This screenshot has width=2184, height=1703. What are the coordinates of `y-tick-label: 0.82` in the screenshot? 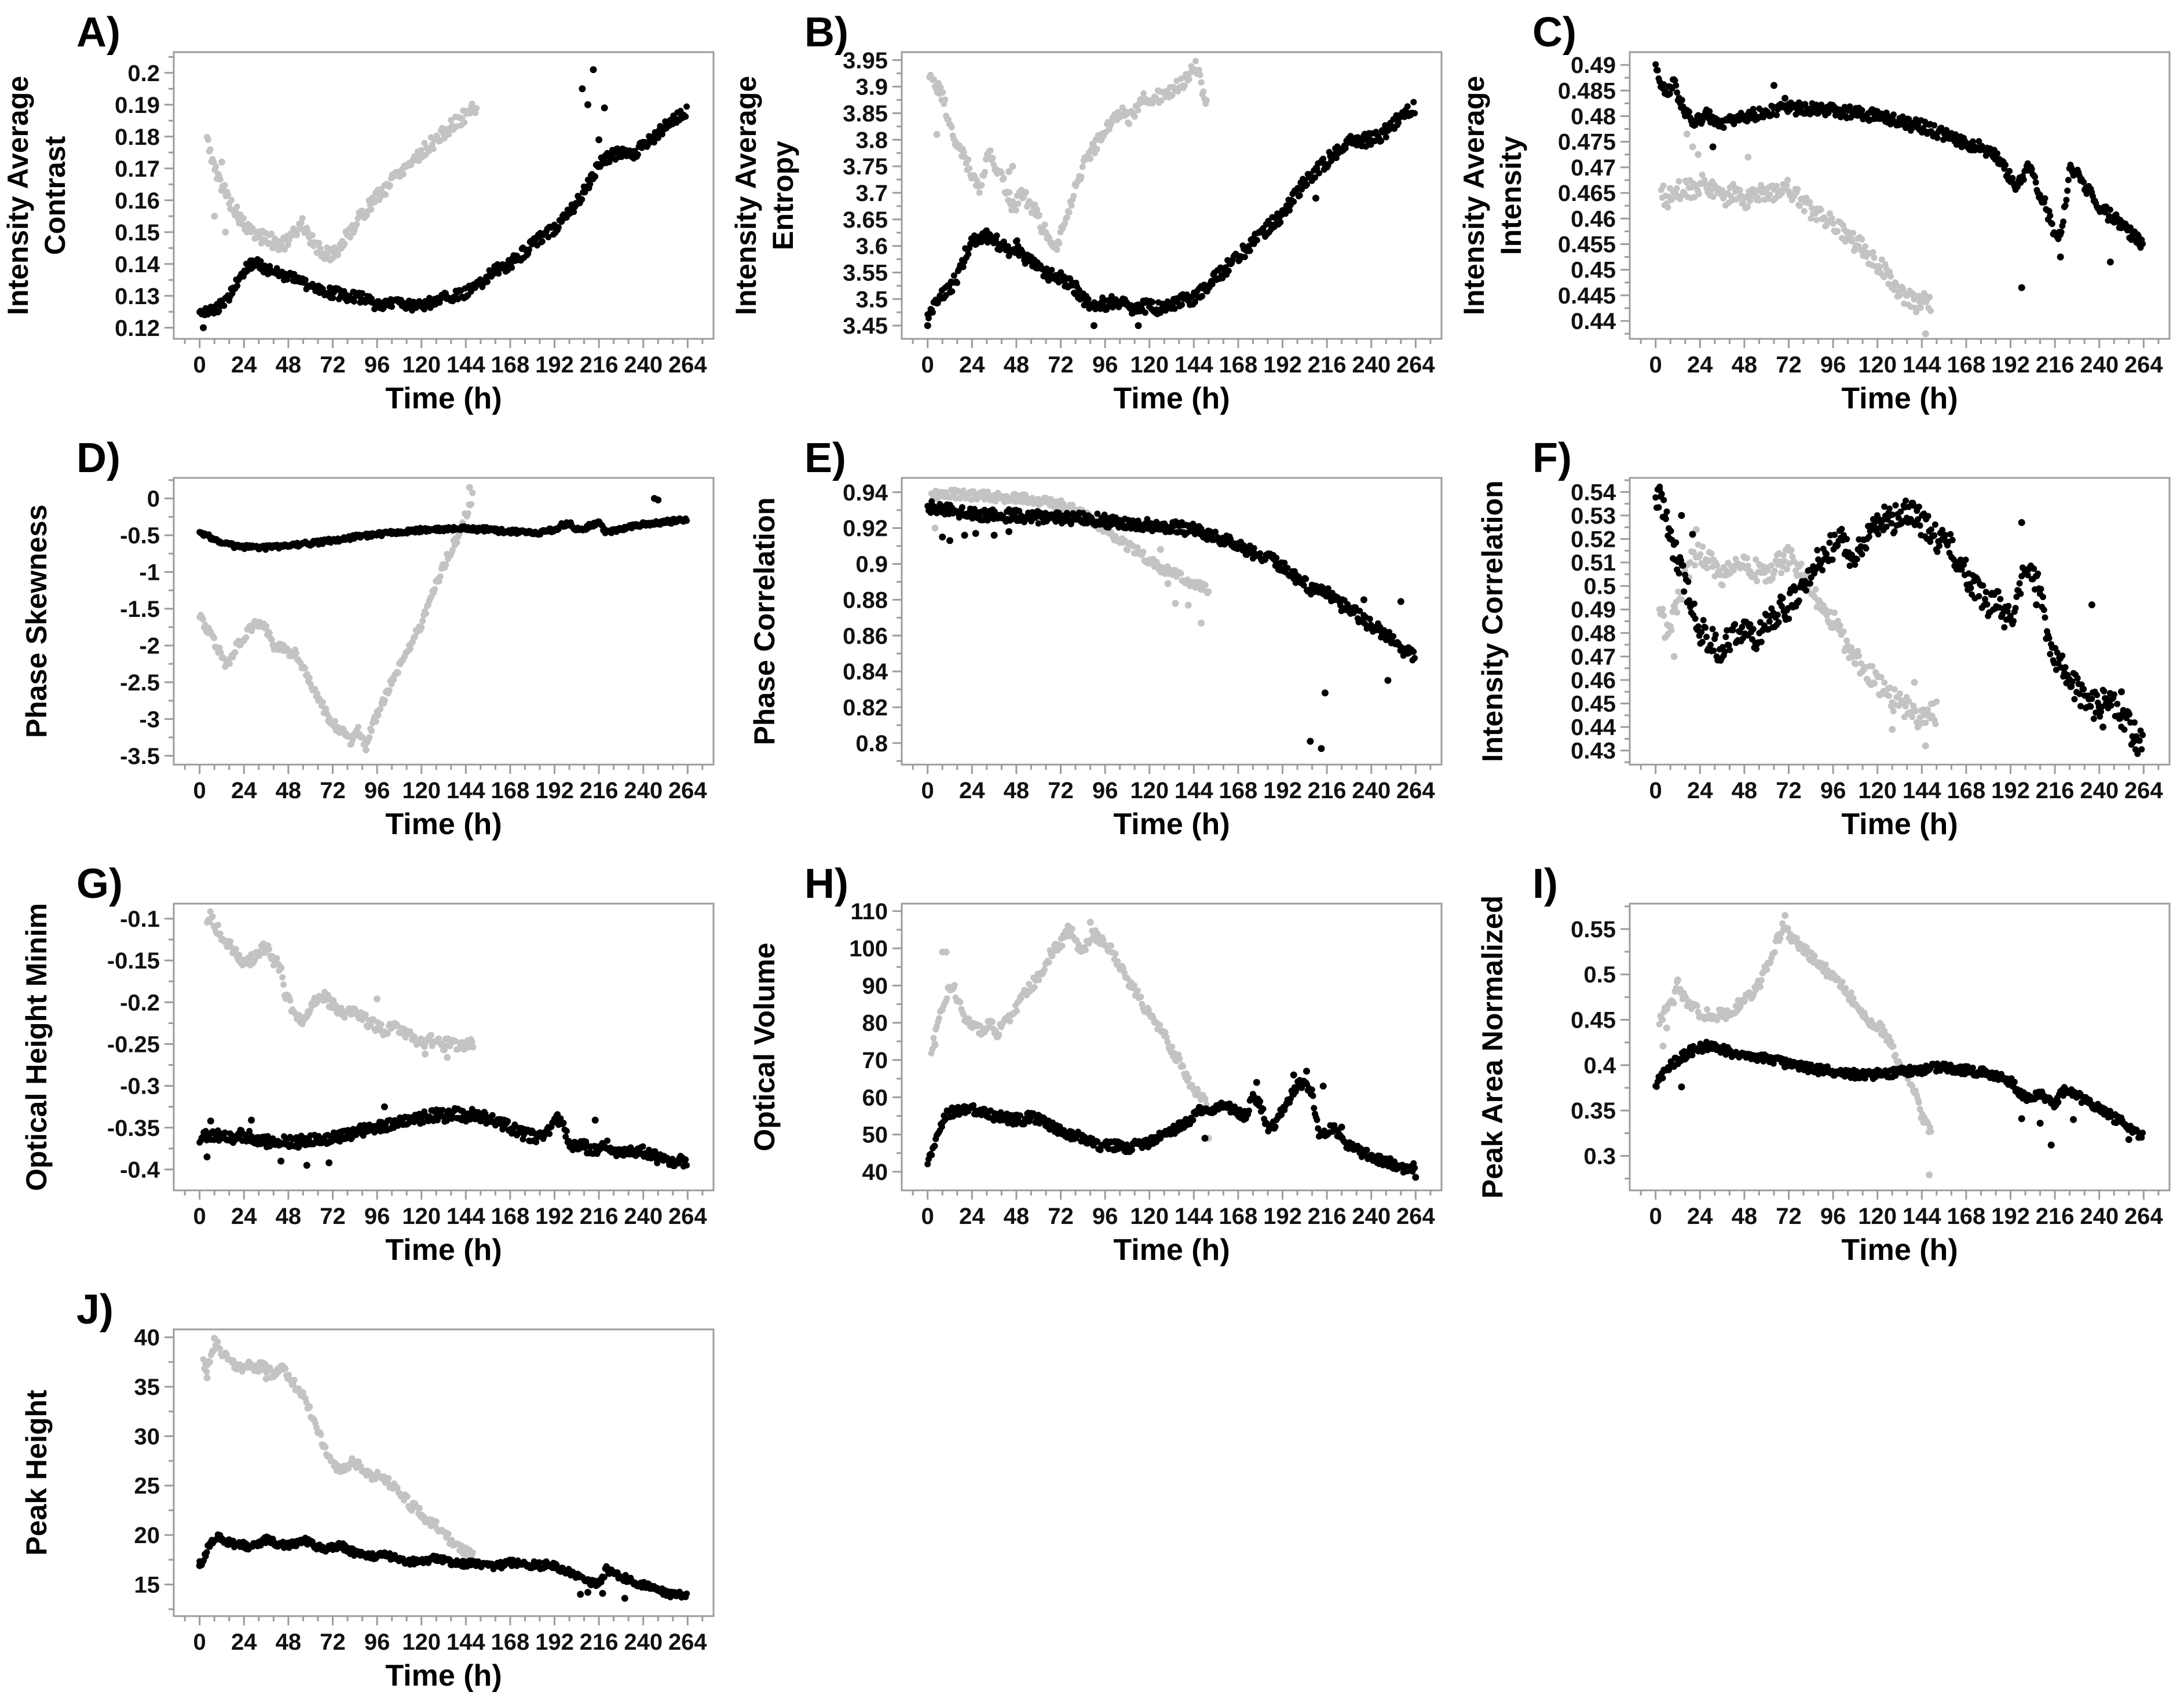 It's located at (866, 708).